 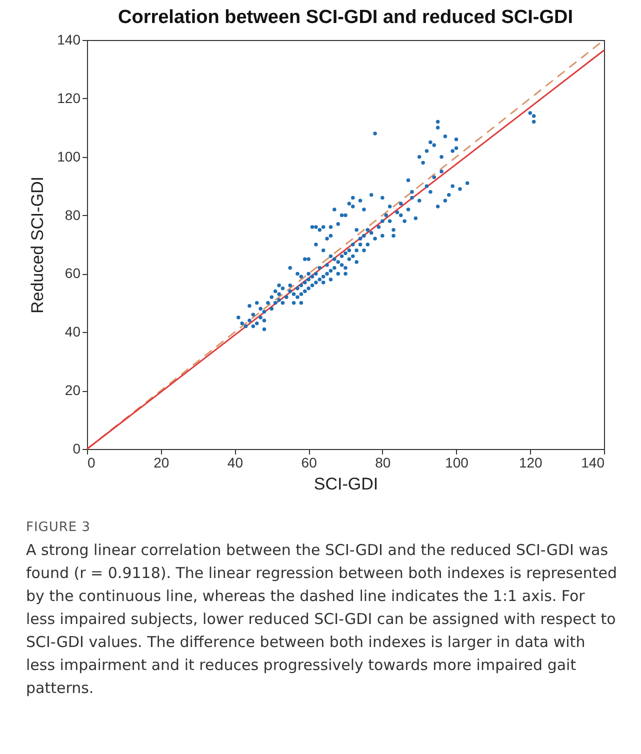 I want to click on caption: FIGURE 3, so click(x=59, y=528).